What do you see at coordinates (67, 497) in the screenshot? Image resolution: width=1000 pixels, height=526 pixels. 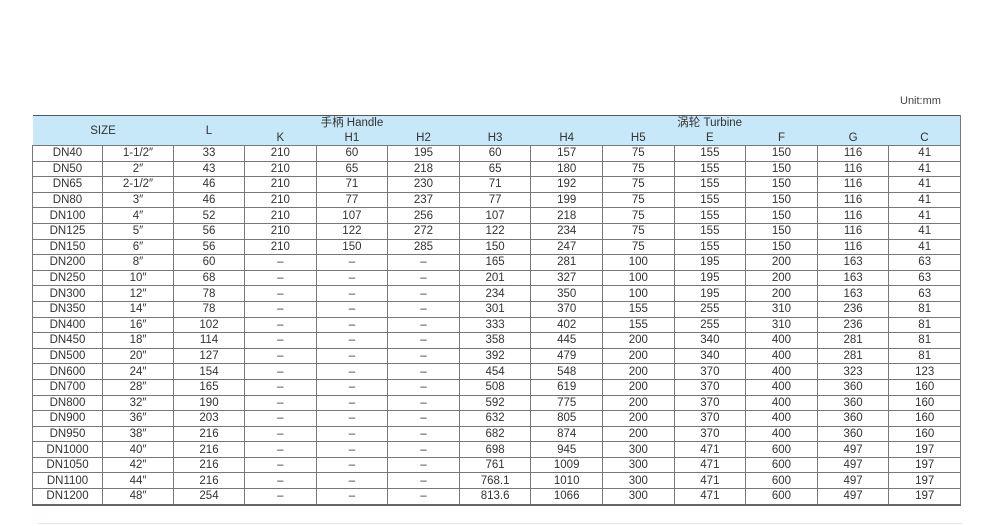 I see `table-cell: DN1200` at bounding box center [67, 497].